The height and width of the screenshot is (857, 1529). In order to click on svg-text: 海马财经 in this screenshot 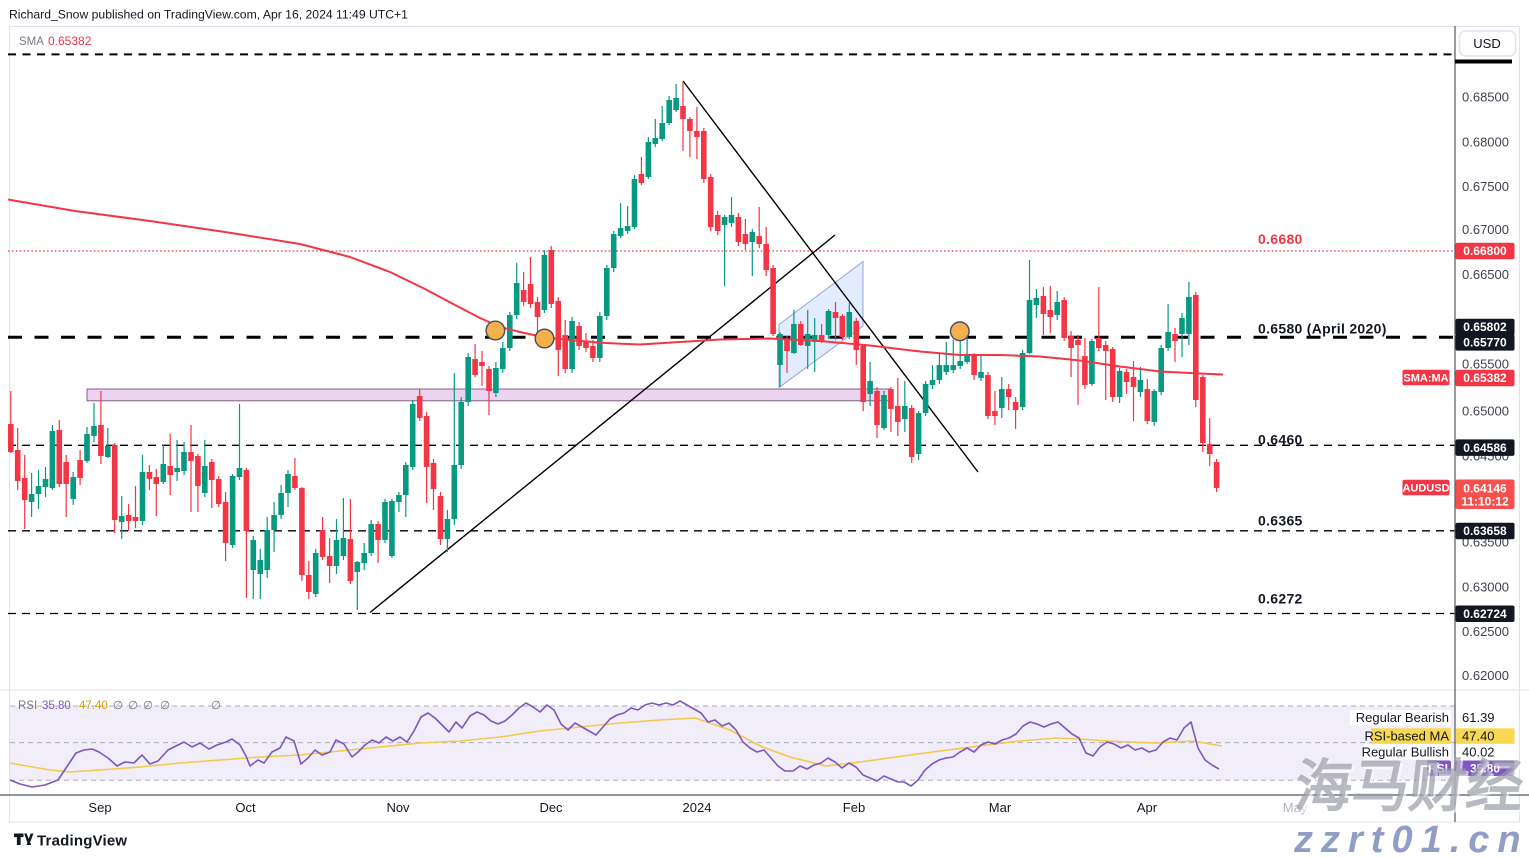, I will do `click(1409, 787)`.